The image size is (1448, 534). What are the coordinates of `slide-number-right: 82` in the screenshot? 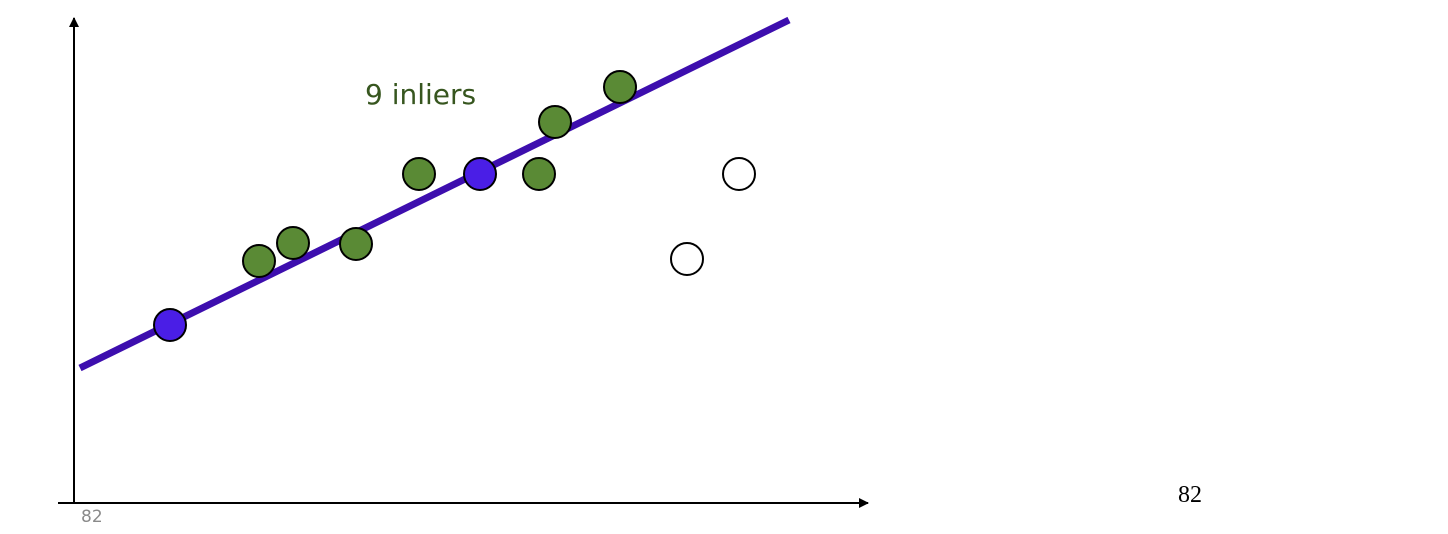 It's located at (1190, 495).